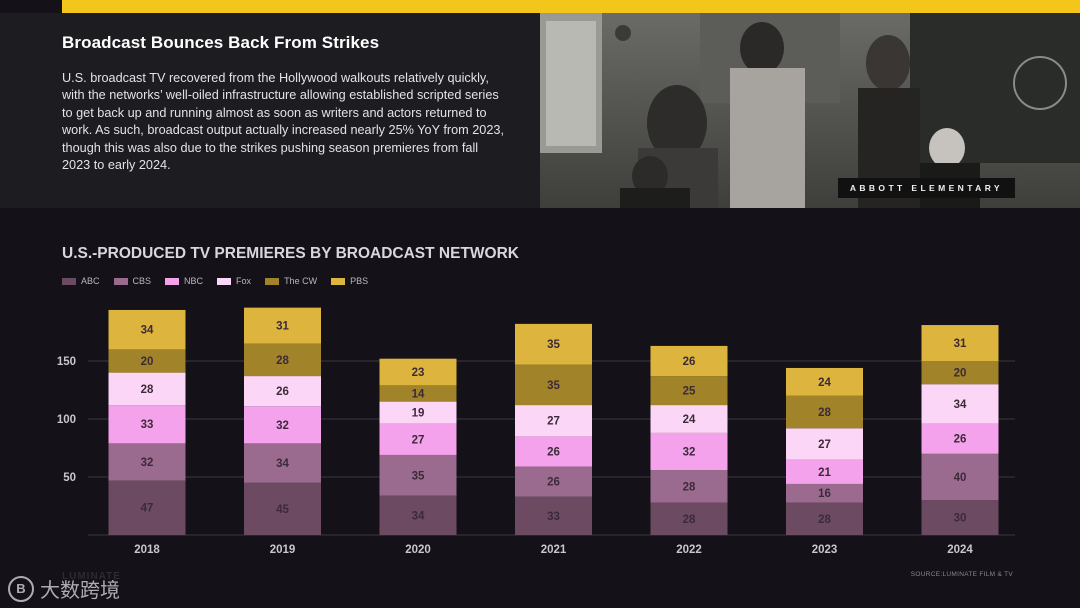  I want to click on bar-segment-fox-2021, so click(553, 421).